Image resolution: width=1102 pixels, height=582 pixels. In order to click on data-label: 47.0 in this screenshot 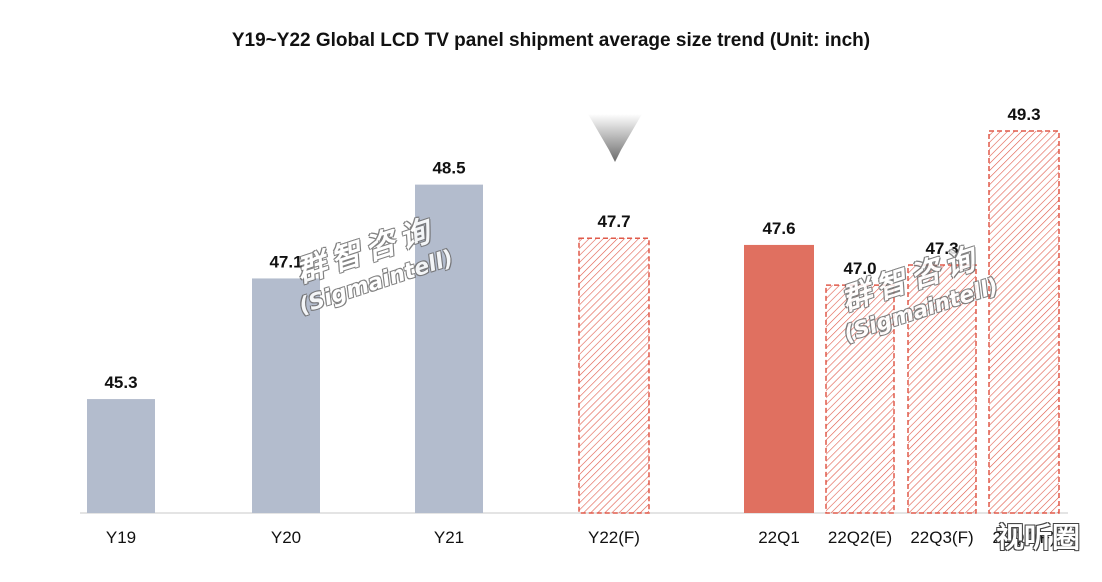, I will do `click(859, 268)`.